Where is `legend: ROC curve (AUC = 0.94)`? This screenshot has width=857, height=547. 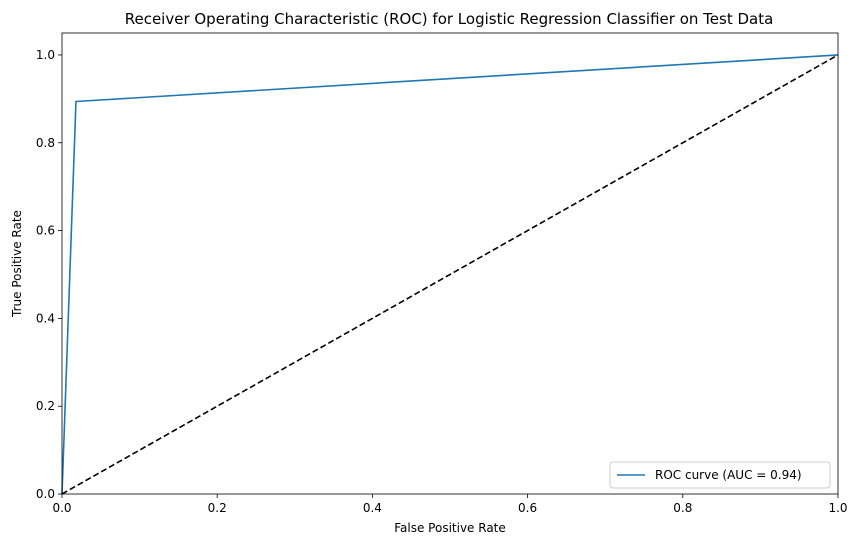 legend: ROC curve (AUC = 0.94) is located at coordinates (720, 475).